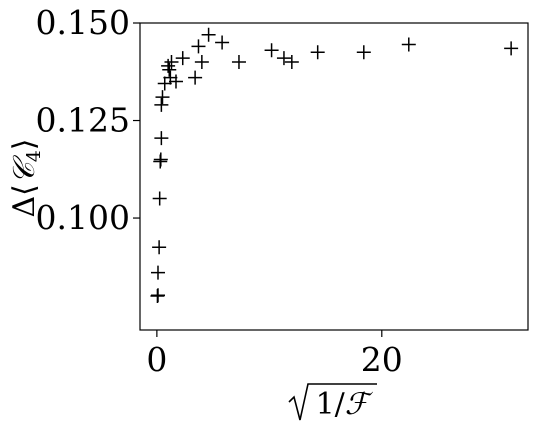 This screenshot has width=541, height=433. I want to click on x-axis-label-radical, so click(332, 402).